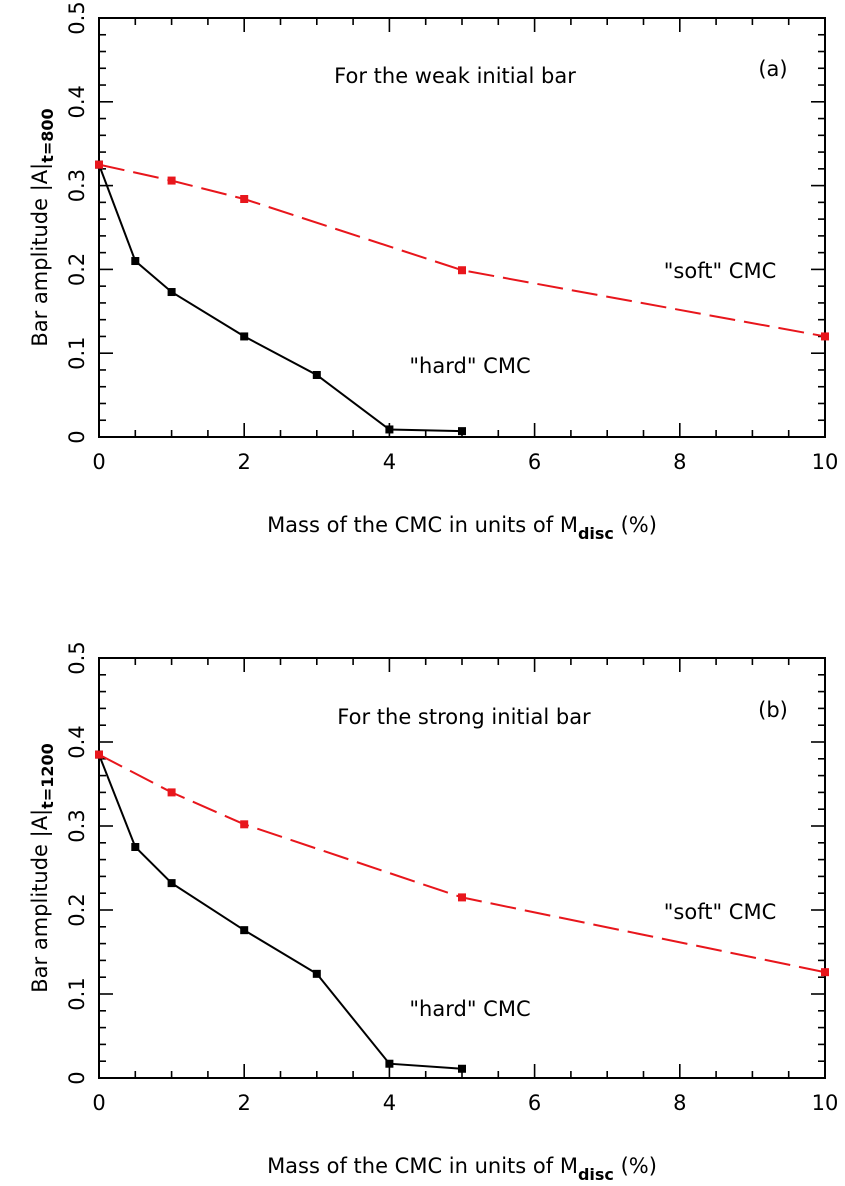  I want to click on panel-label: (a), so click(772, 69).